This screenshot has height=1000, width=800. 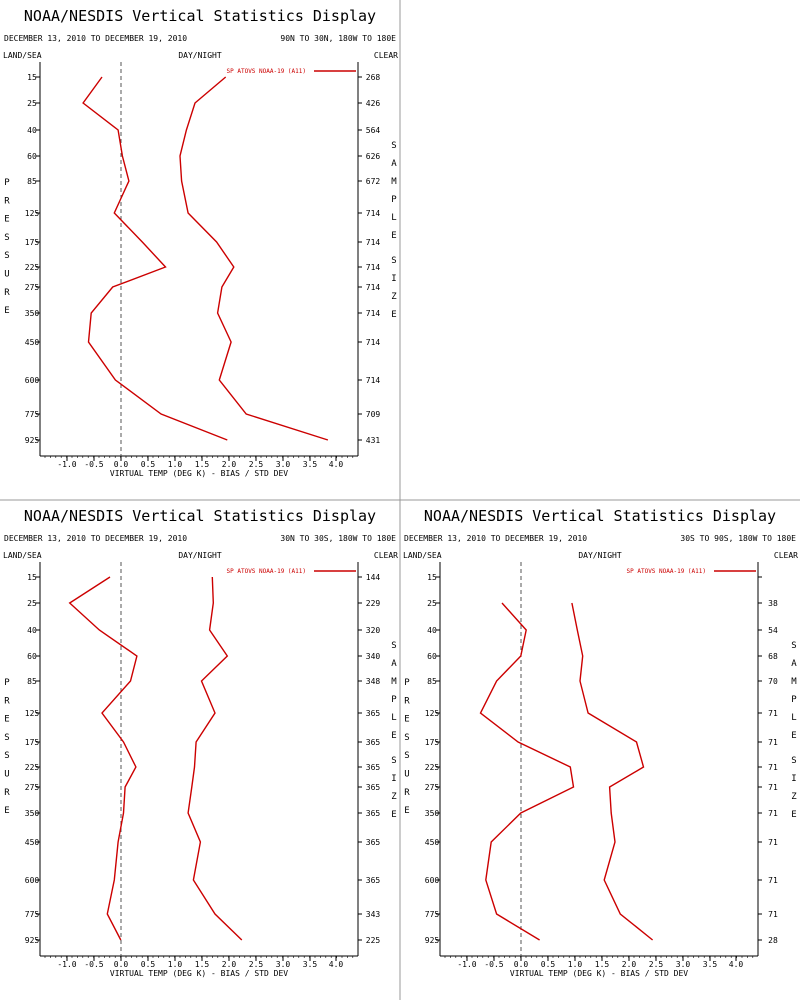 What do you see at coordinates (32, 577) in the screenshot?
I see `pressure-level-label: 15` at bounding box center [32, 577].